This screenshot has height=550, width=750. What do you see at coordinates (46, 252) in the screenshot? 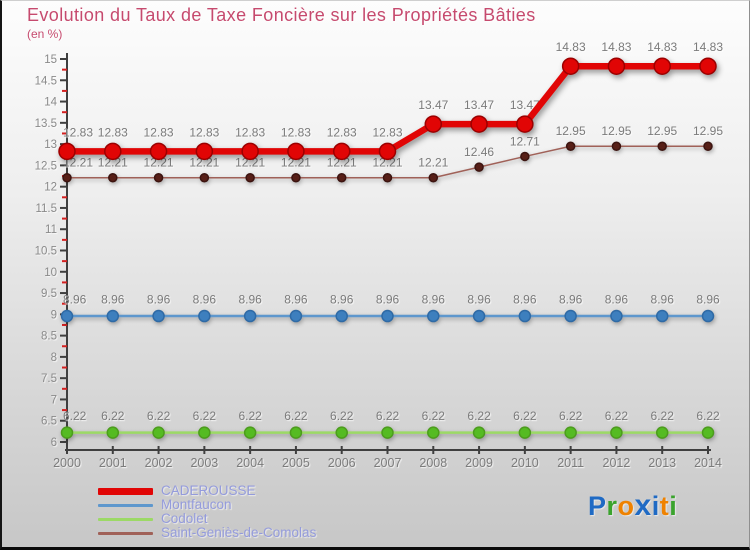
I see `y-tick-label: 10.5` at bounding box center [46, 252].